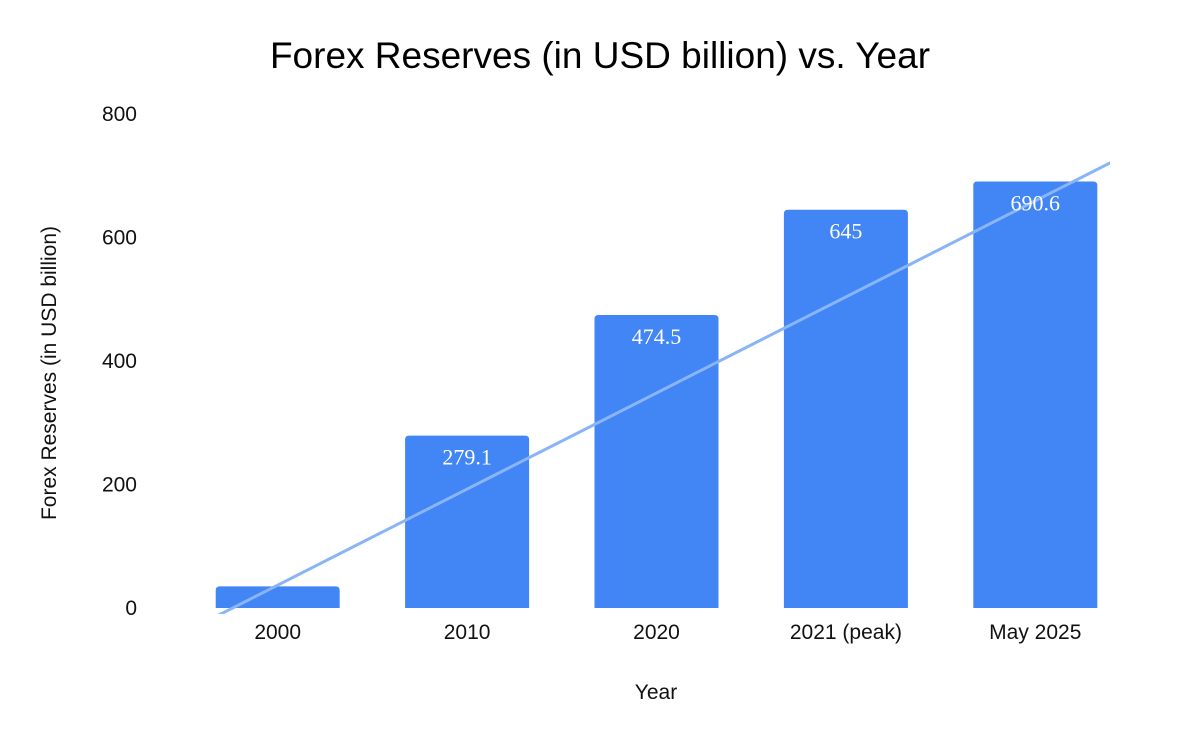 The height and width of the screenshot is (742, 1200). I want to click on data-label: 690.6, so click(1036, 203).